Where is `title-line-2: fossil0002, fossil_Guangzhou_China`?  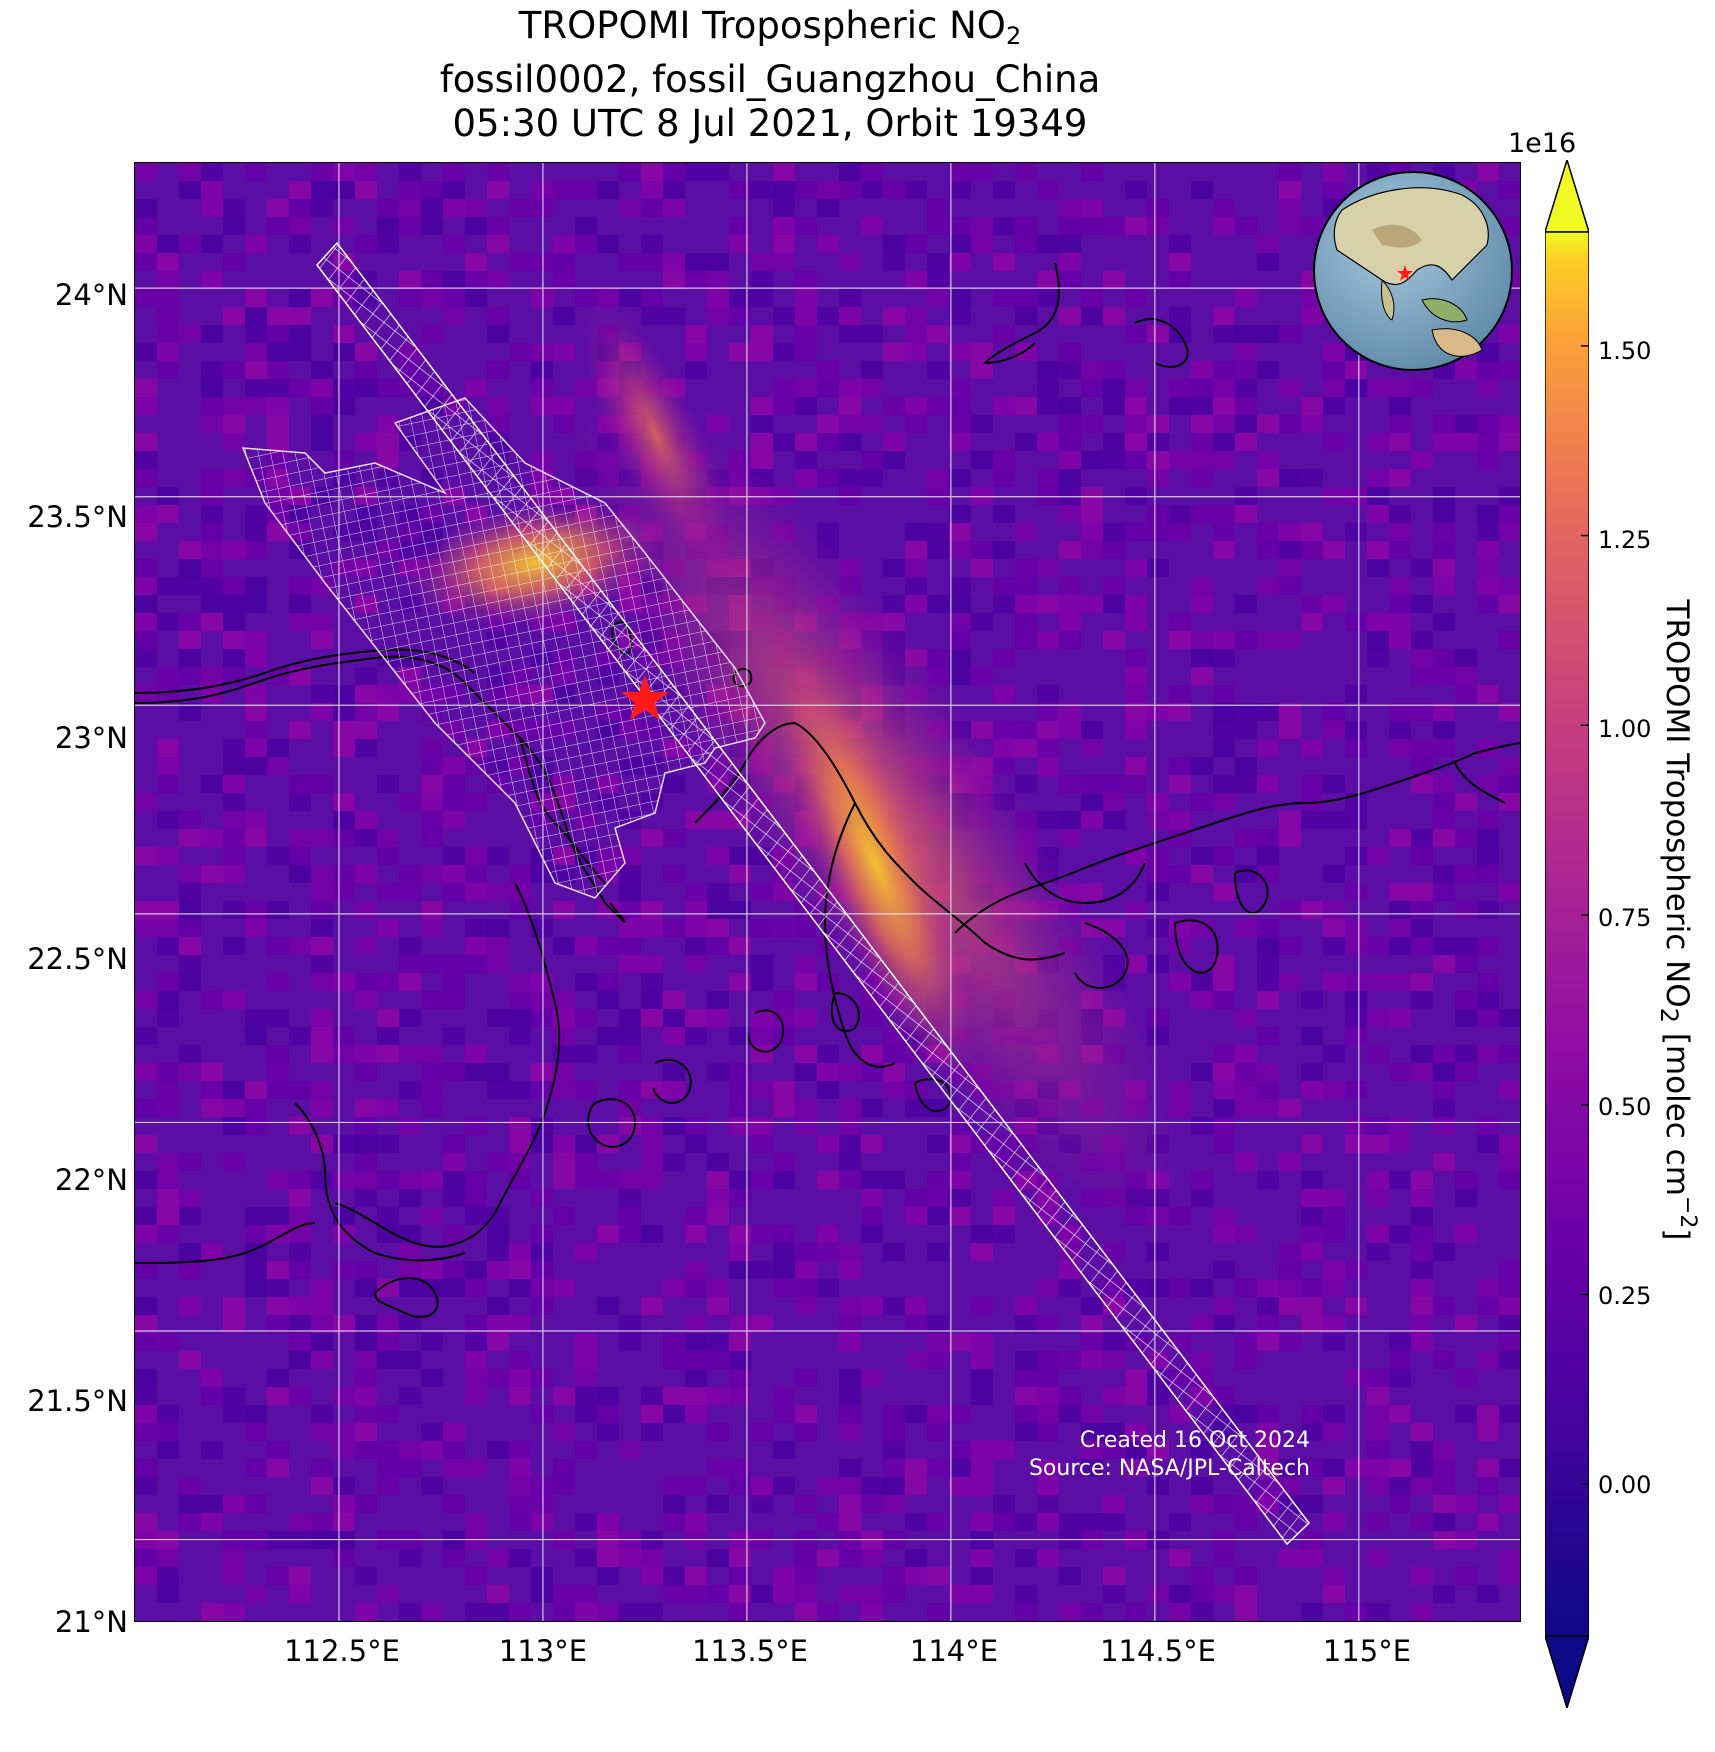 title-line-2: fossil0002, fossil_Guangzhou_China is located at coordinates (770, 79).